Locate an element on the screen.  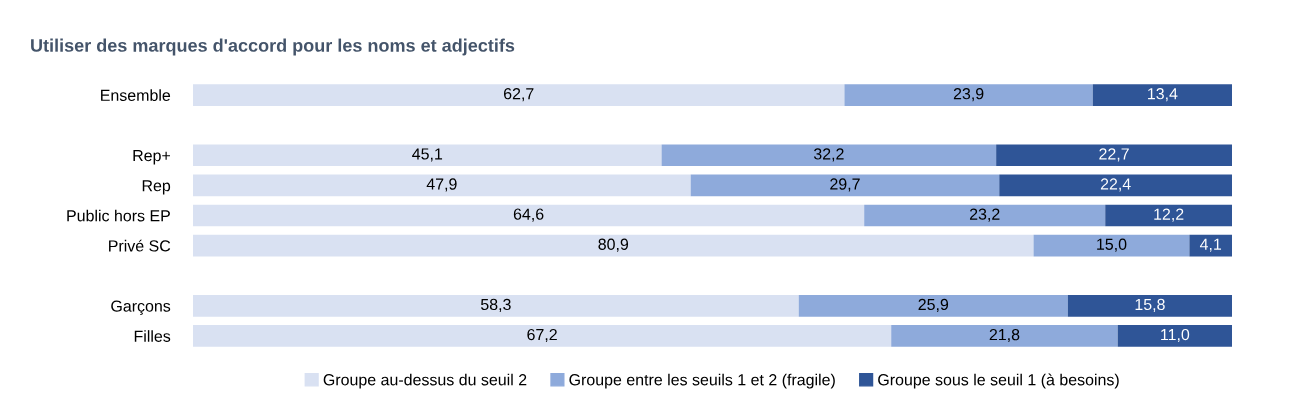
data-label: 64,6 is located at coordinates (528, 215).